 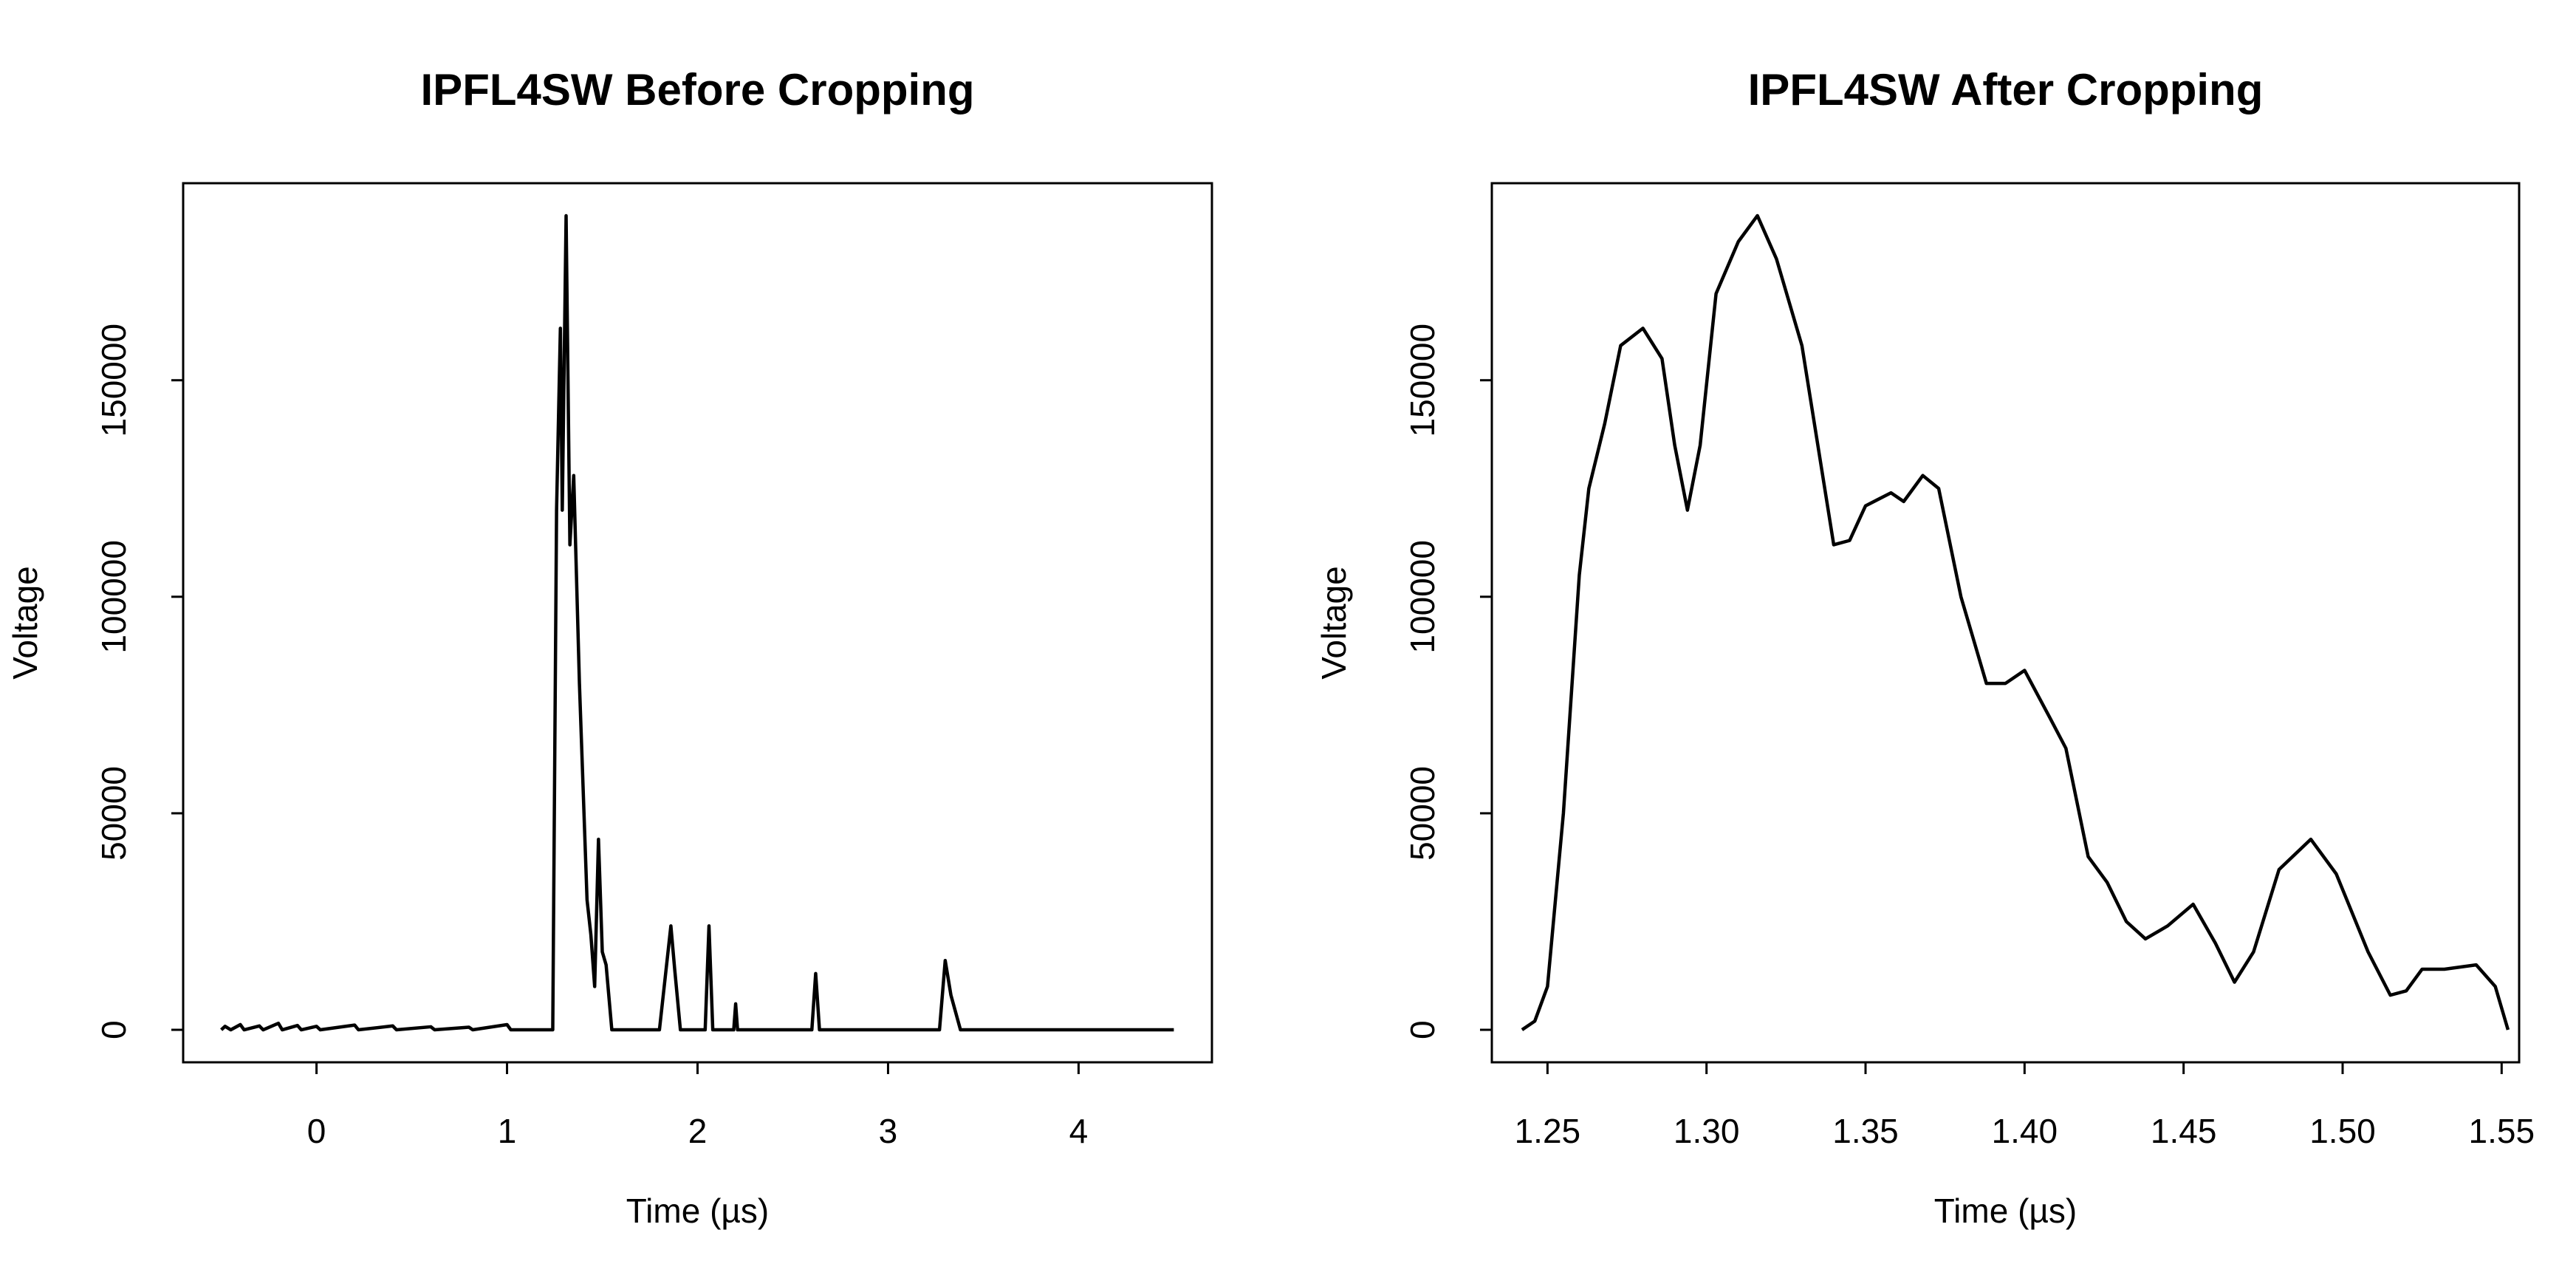 What do you see at coordinates (2006, 90) in the screenshot?
I see `chart-title: IPFL4SW After Cropping` at bounding box center [2006, 90].